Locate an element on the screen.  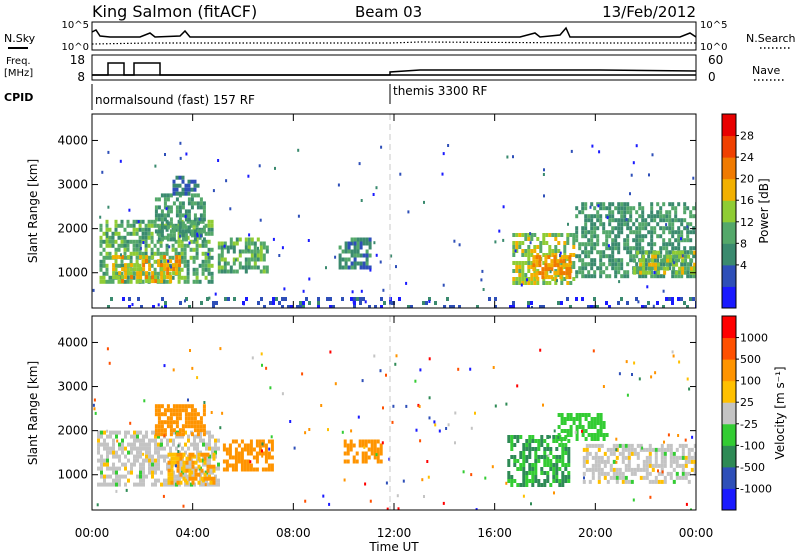
freq-tick-low: 8 is located at coordinates (81, 77).